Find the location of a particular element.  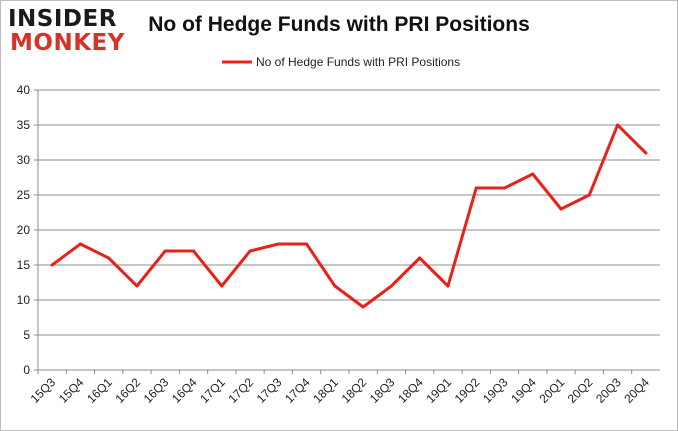

insider-monkey-logo: INSIDER MONKEY is located at coordinates (67, 31).